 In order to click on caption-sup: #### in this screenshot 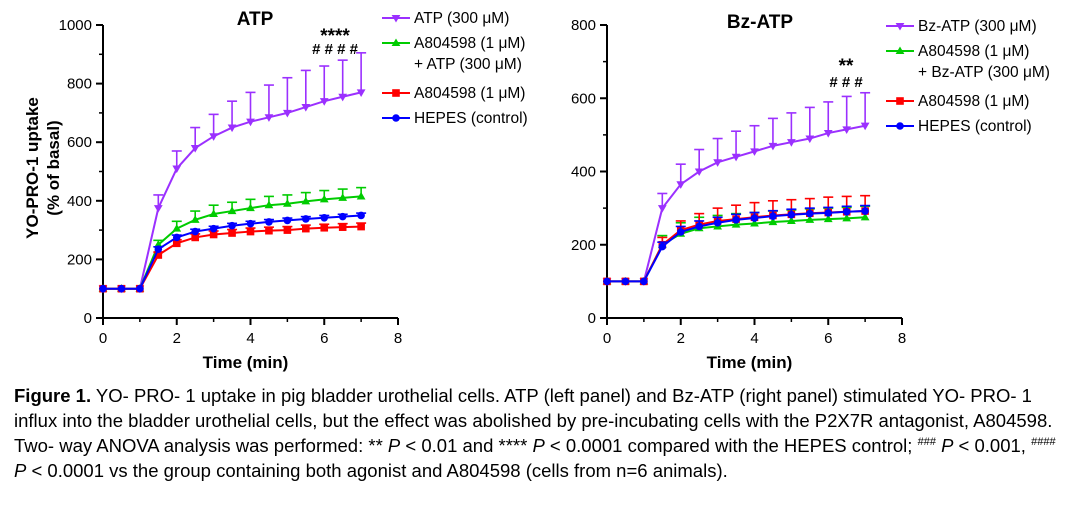, I will do `click(1043, 442)`.